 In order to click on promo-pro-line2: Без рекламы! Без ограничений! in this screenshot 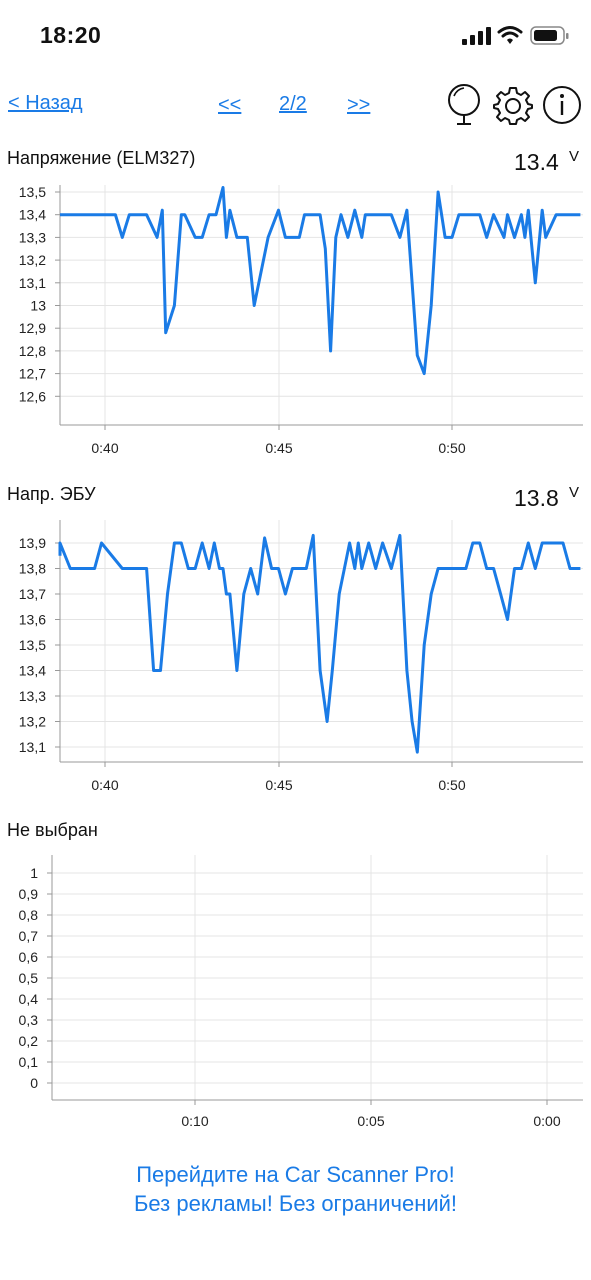, I will do `click(295, 1203)`.